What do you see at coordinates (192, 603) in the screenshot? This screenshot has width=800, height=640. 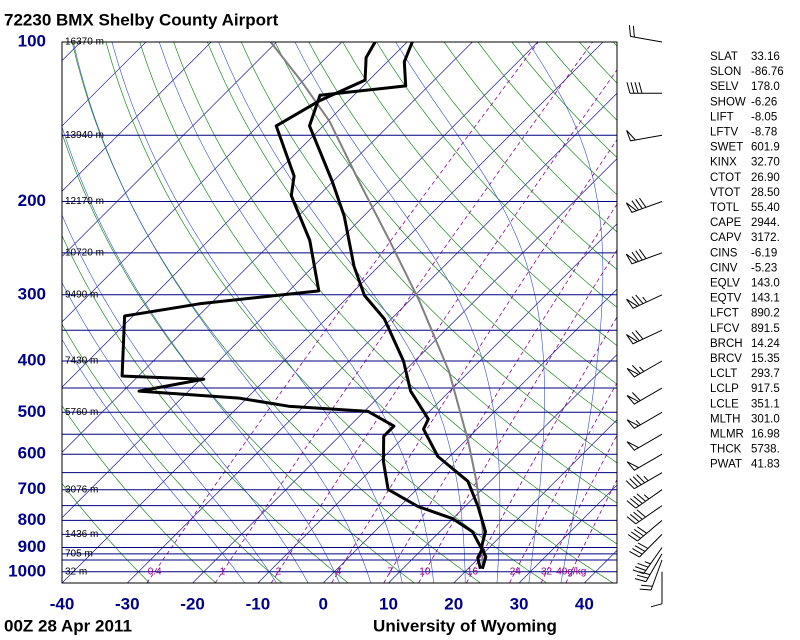 I see `x-tick-label: -20` at bounding box center [192, 603].